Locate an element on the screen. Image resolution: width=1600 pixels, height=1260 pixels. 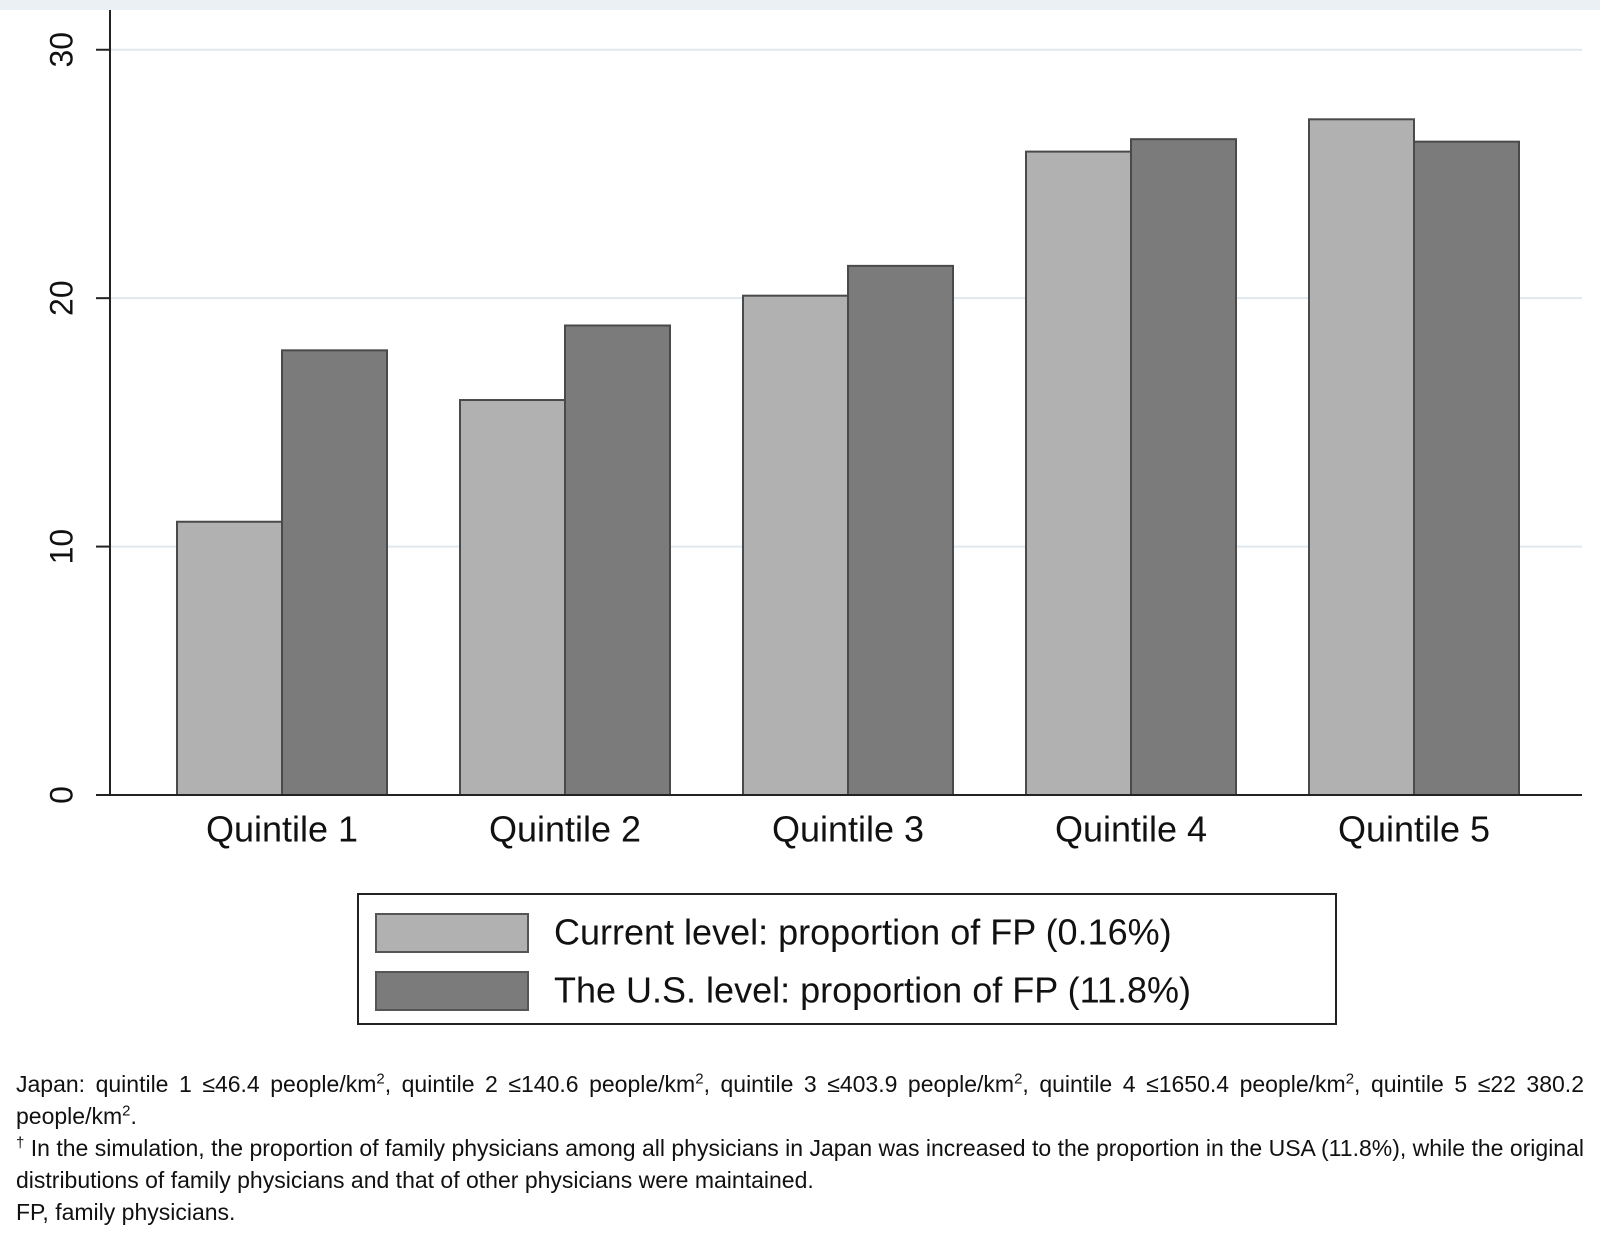
footnote-text: , quintile 3 ≤403.9 people/km is located at coordinates (859, 1084).